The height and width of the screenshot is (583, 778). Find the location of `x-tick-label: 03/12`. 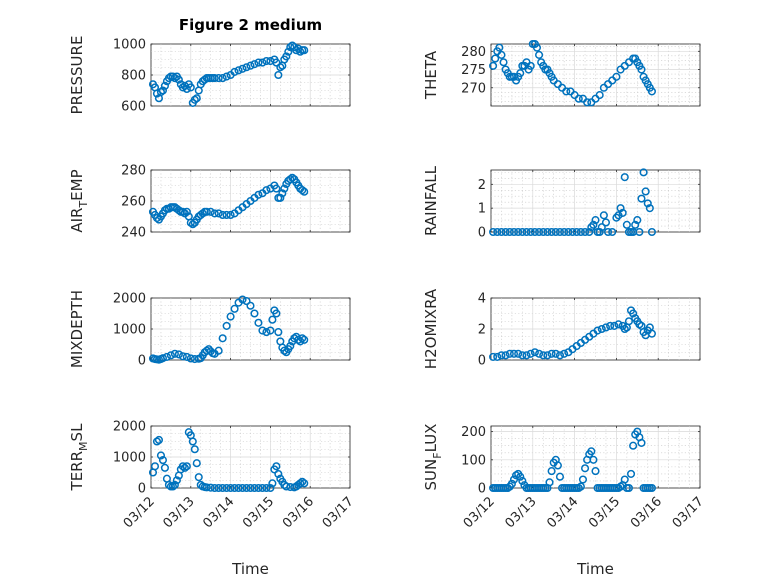

x-tick-label: 03/12 is located at coordinates (479, 512).